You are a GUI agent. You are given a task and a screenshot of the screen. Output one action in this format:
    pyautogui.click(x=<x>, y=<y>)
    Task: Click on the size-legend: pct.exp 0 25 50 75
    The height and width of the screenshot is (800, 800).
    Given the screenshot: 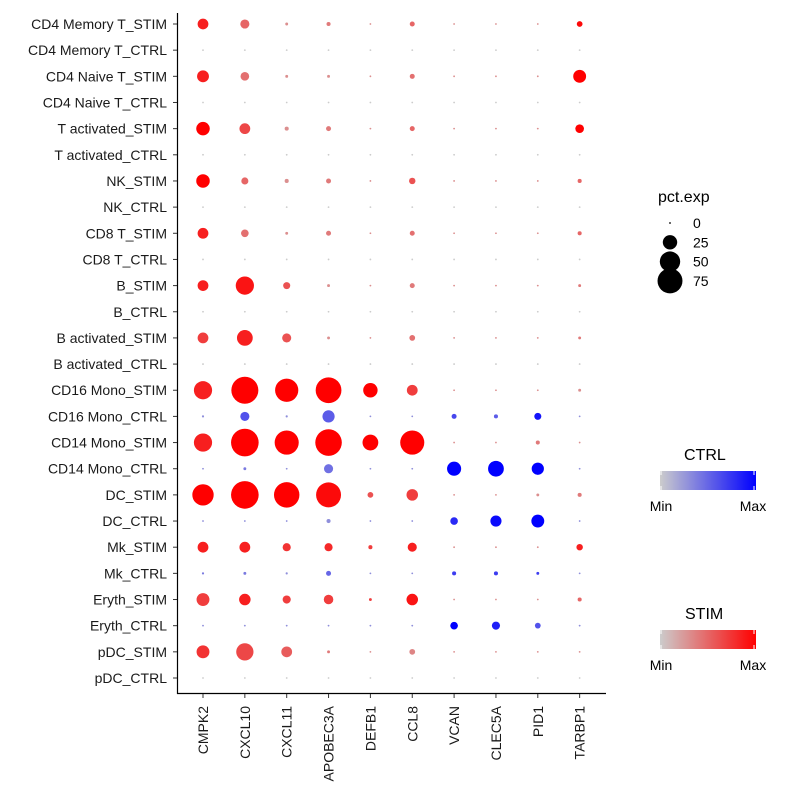 What is the action you would take?
    pyautogui.click(x=683, y=241)
    